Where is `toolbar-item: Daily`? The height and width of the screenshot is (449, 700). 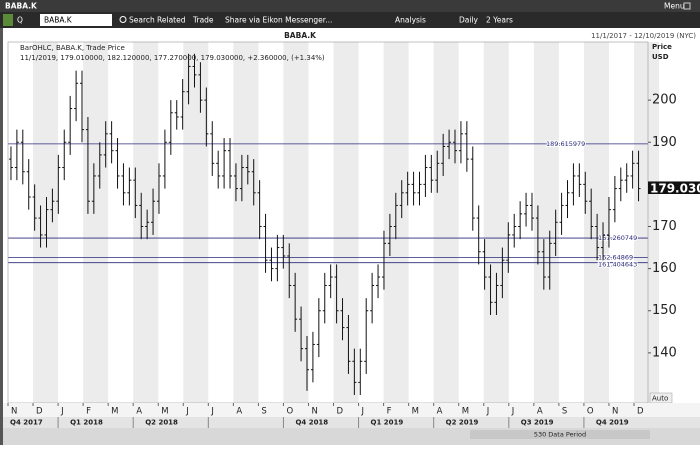
toolbar-item: Daily is located at coordinates (469, 20).